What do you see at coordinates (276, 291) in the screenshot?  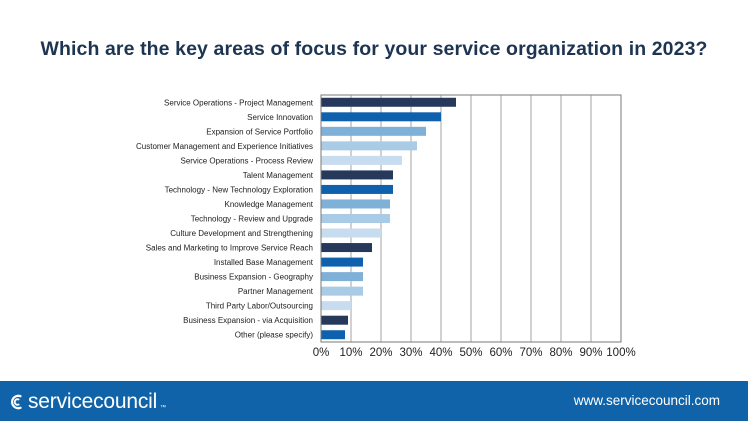 I see `category-label: Partner Management` at bounding box center [276, 291].